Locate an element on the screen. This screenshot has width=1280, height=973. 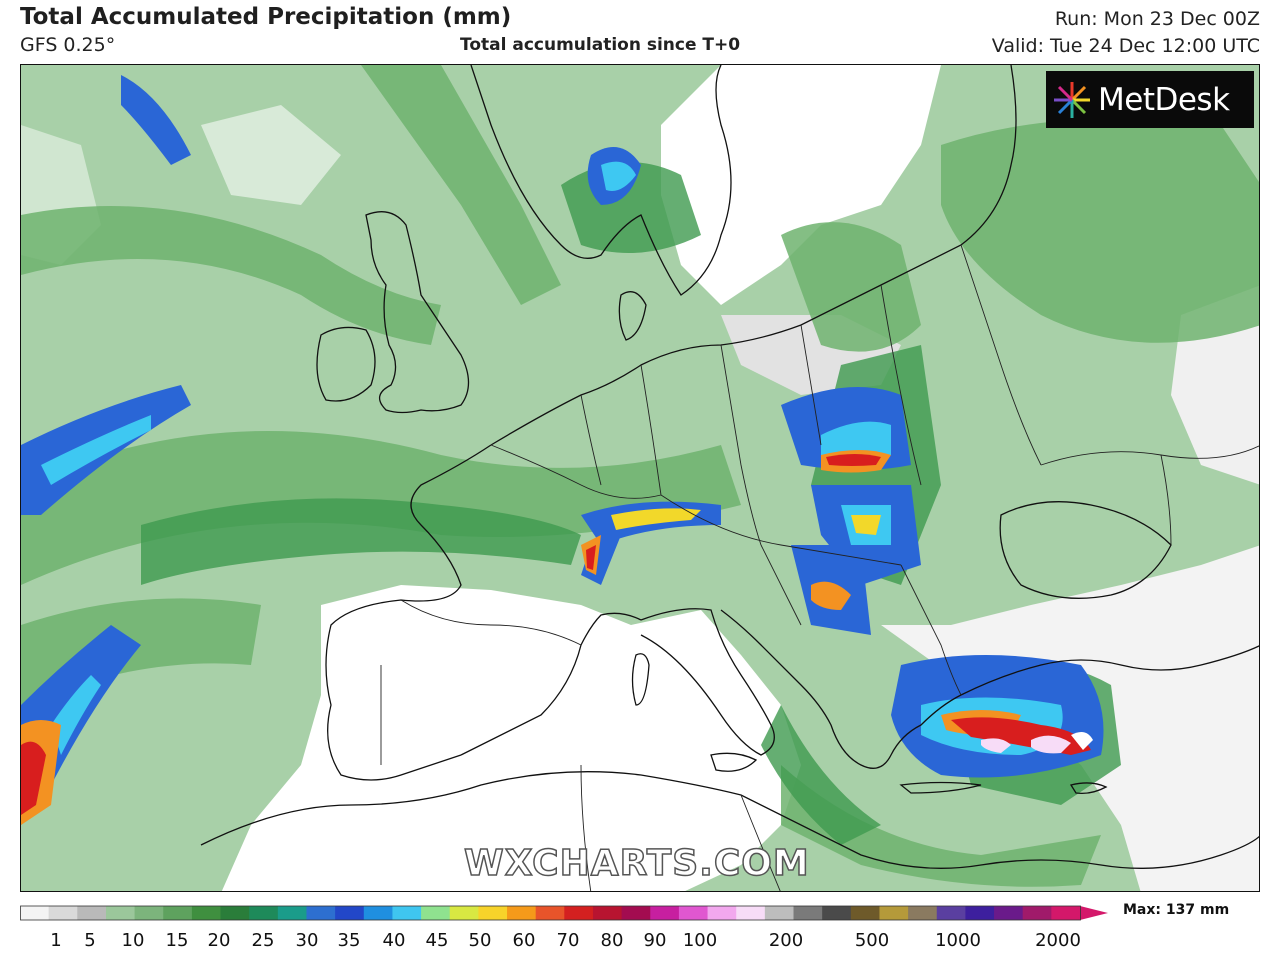
metdesk-burst-icon is located at coordinates (1072, 99).